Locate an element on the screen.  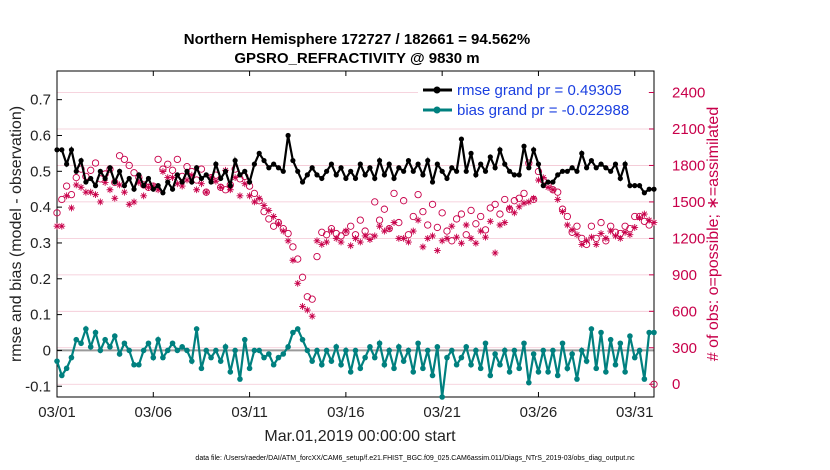
right-tick-label: 300 is located at coordinates (684, 348).